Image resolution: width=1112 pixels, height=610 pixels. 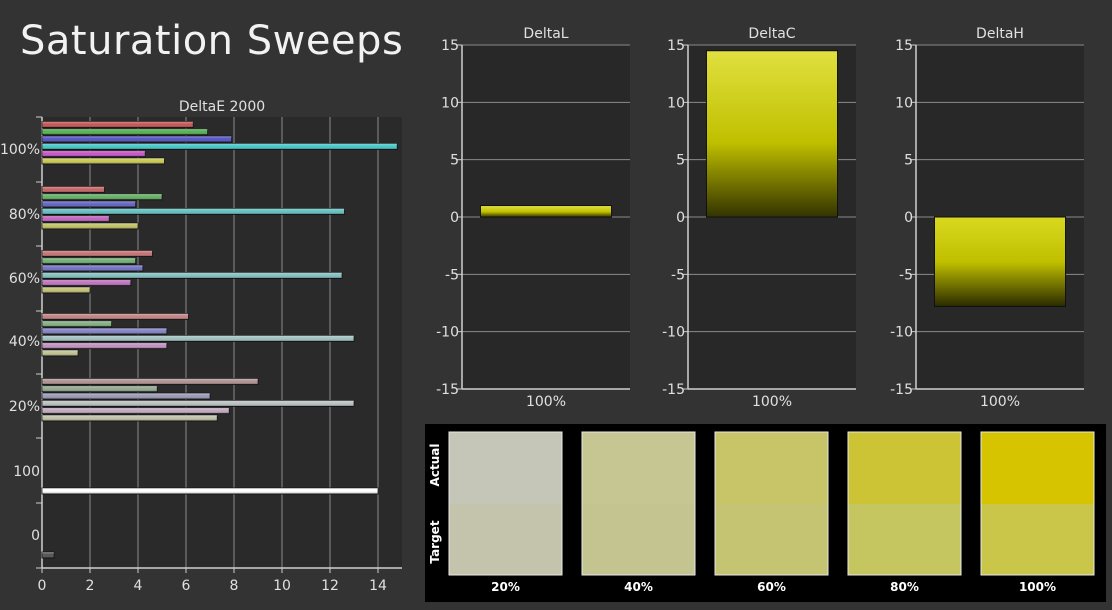 I want to click on y-tick-label: 20%, so click(x=24, y=407).